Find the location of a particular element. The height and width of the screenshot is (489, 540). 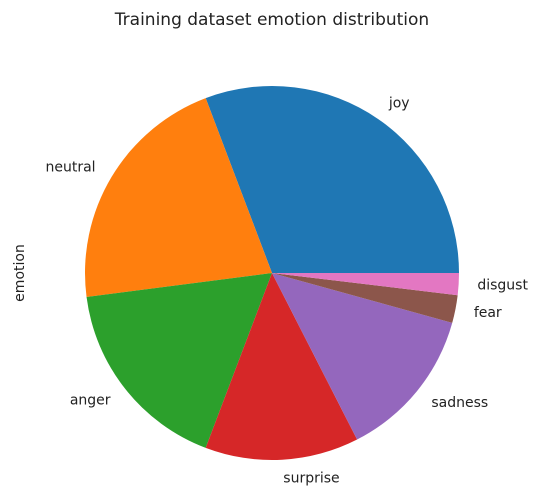

chart-title: Training dataset emotion distribution is located at coordinates (271, 20).